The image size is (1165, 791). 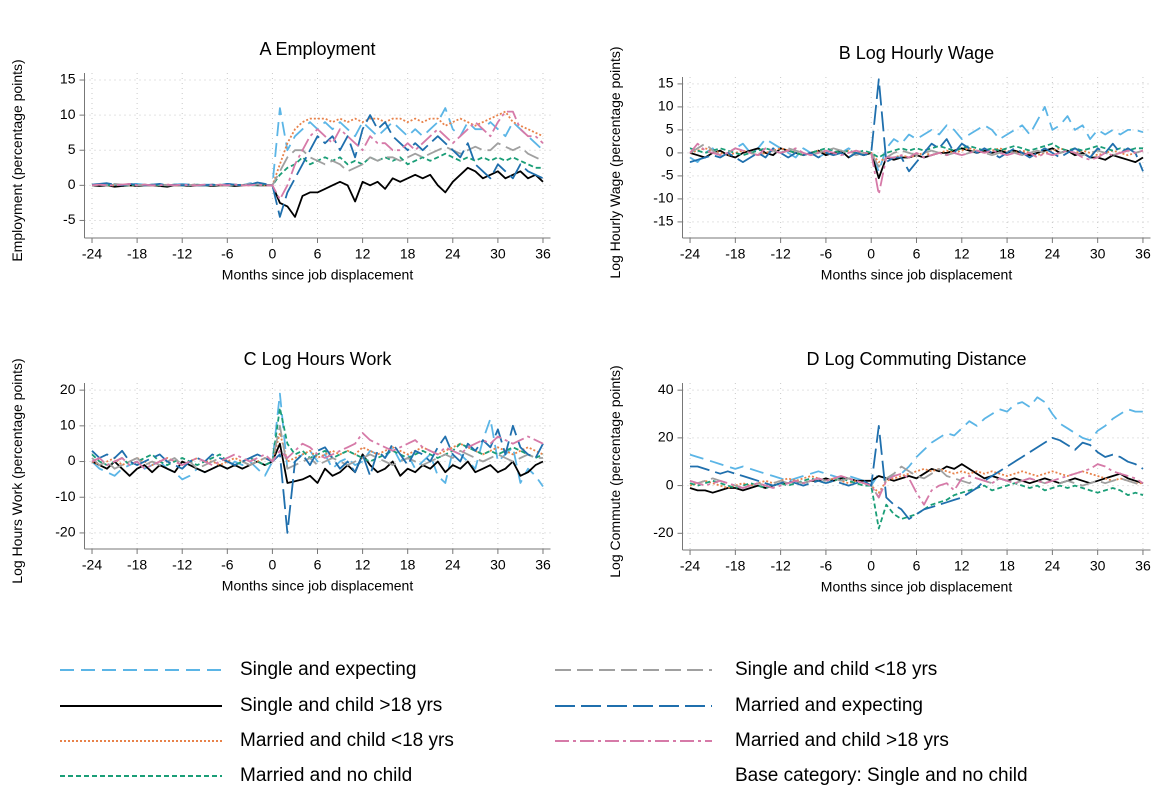 What do you see at coordinates (829, 705) in the screenshot?
I see `legend-label: Married and expecting` at bounding box center [829, 705].